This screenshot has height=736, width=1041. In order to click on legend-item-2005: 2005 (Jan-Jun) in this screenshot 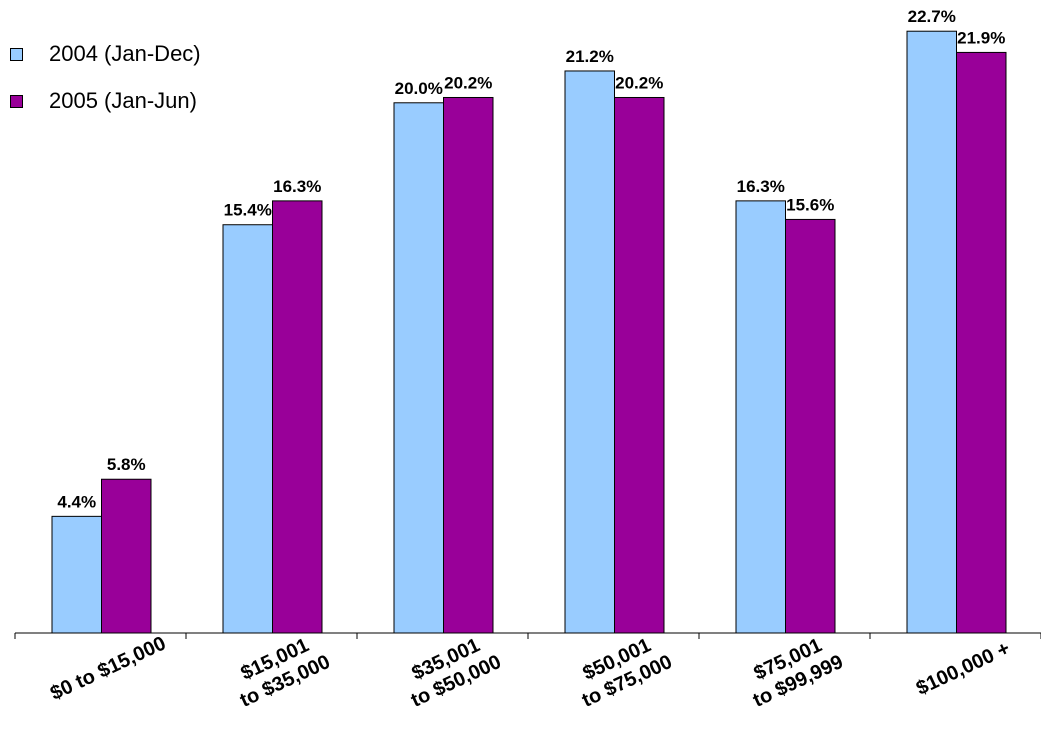, I will do `click(105, 101)`.